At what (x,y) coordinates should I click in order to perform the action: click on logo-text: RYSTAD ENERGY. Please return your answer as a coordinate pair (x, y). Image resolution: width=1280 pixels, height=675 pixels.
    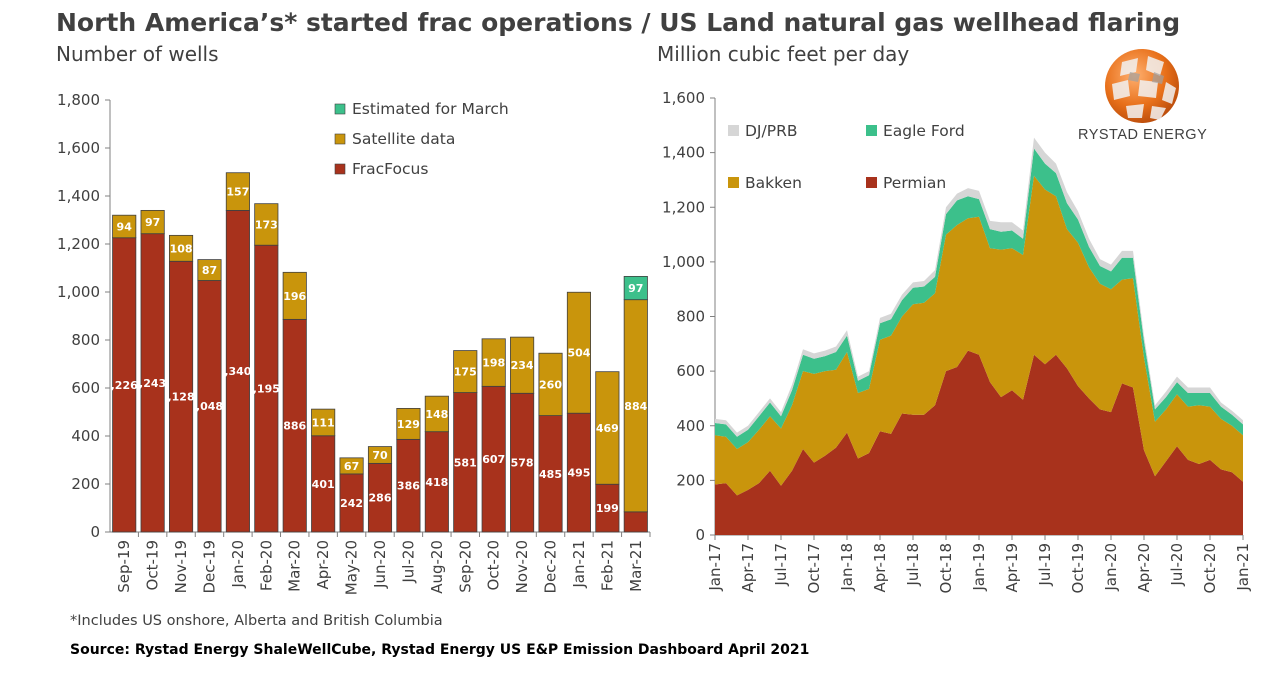
    Looking at the image, I should click on (1143, 135).